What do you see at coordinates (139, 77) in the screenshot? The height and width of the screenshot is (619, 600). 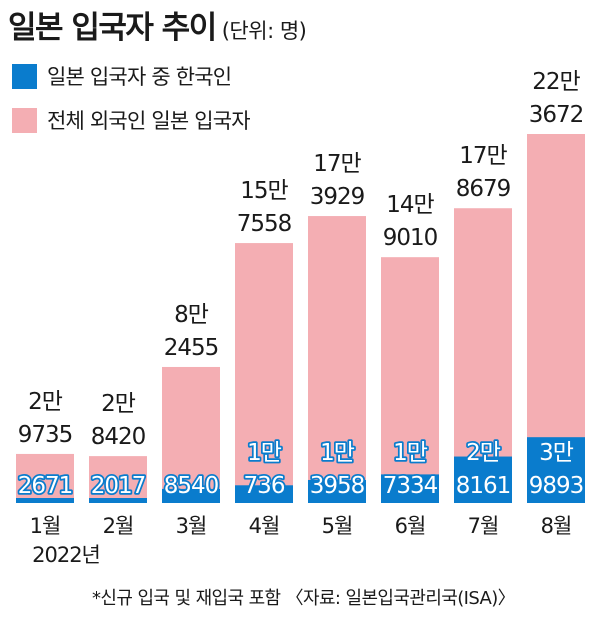 I see `legend-label-korean: 일본 입국자 중 한국인` at bounding box center [139, 77].